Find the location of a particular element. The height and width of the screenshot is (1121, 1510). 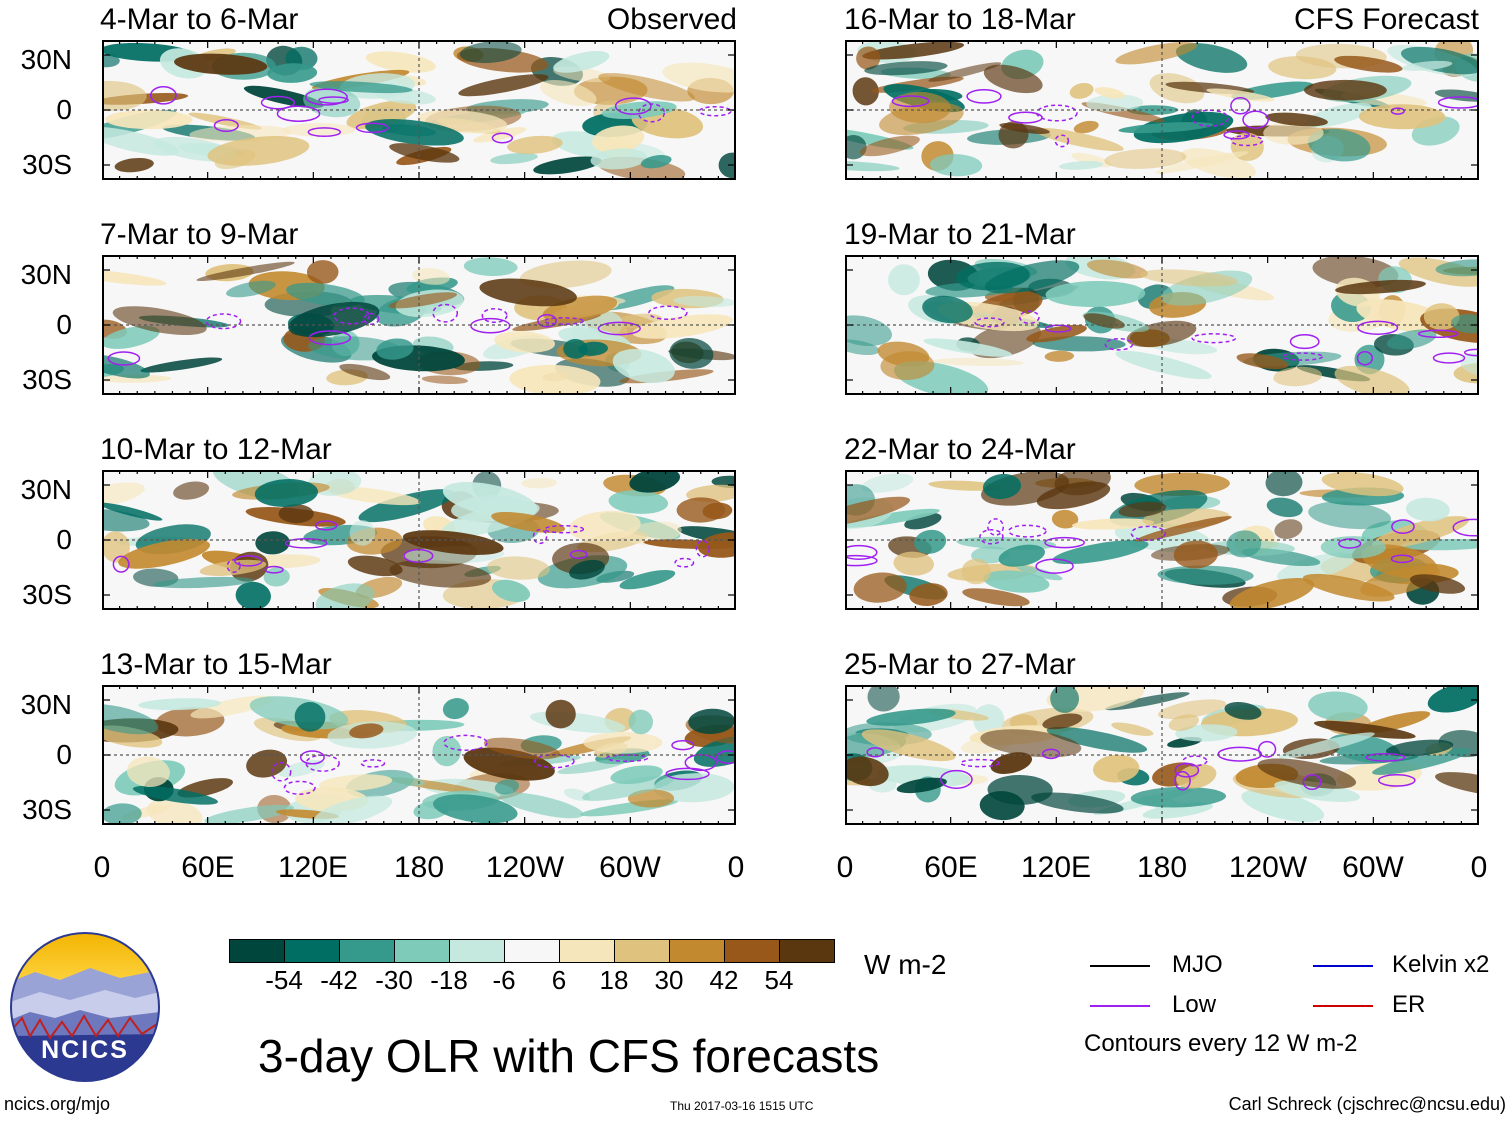

colorbar is located at coordinates (532, 951).